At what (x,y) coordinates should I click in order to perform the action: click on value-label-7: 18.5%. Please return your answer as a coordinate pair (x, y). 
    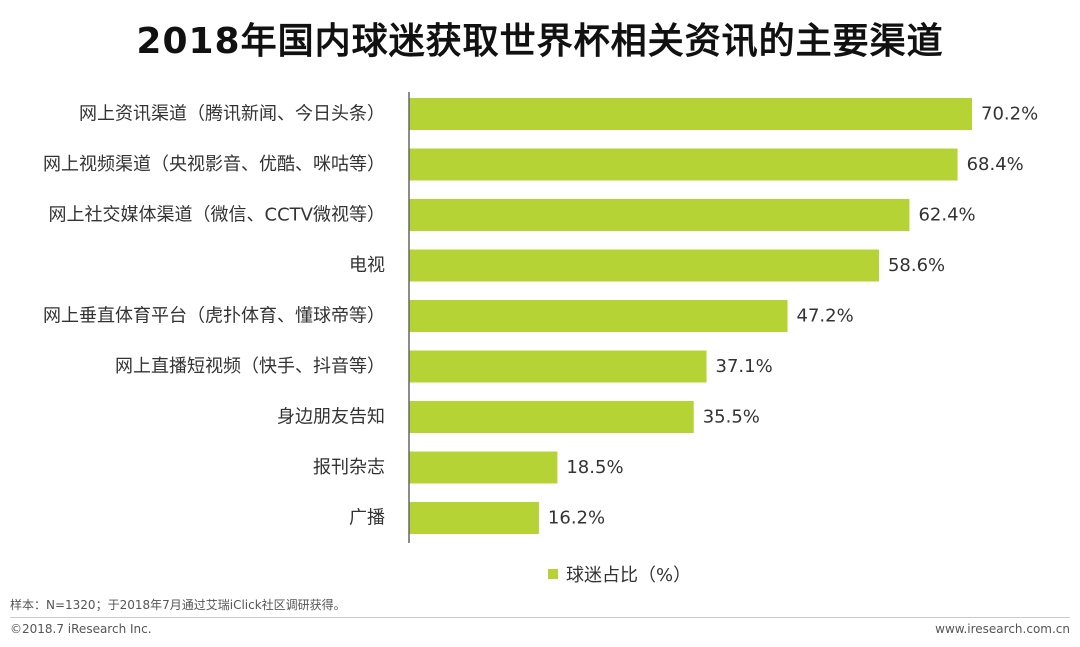
    Looking at the image, I should click on (594, 467).